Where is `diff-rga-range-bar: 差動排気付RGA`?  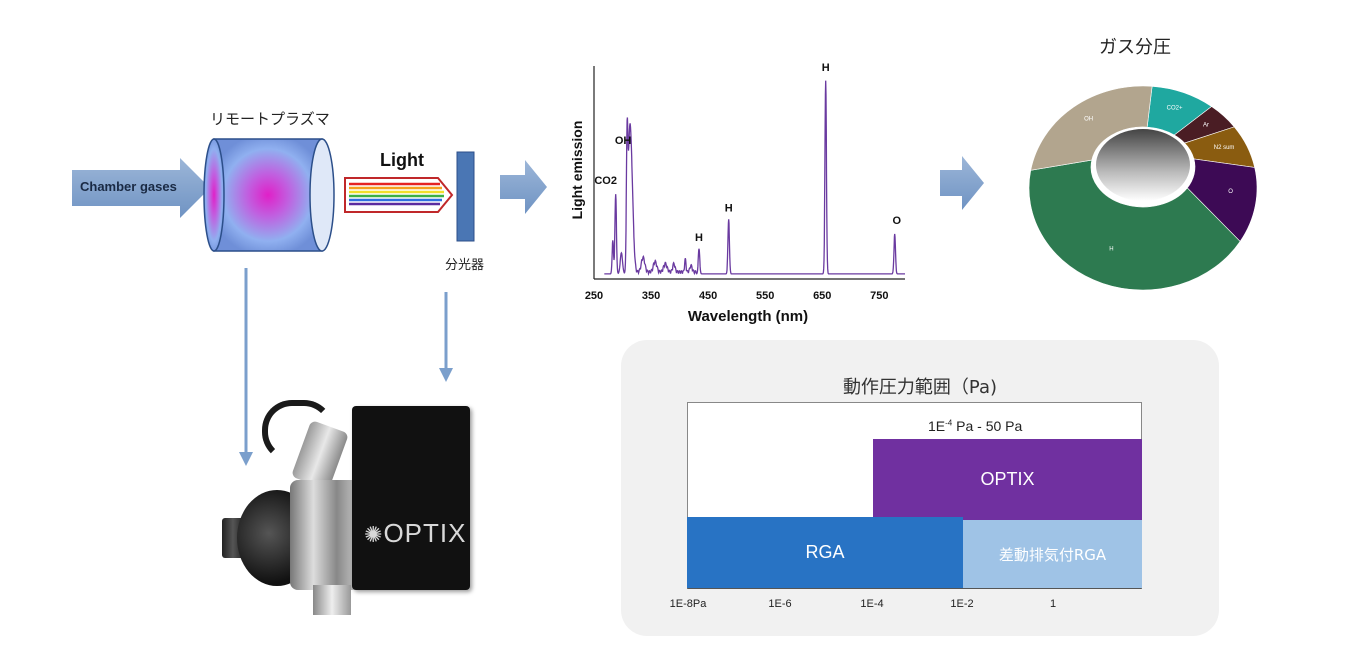 diff-rga-range-bar: 差動排気付RGA is located at coordinates (1052, 554).